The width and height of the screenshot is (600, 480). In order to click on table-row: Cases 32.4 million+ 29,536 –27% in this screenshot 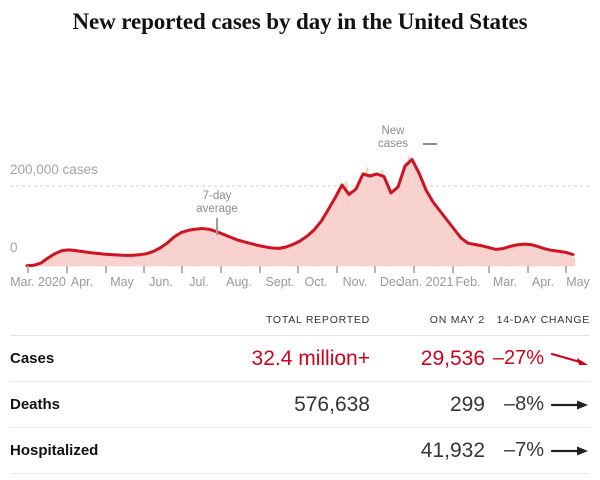, I will do `click(300, 359)`.